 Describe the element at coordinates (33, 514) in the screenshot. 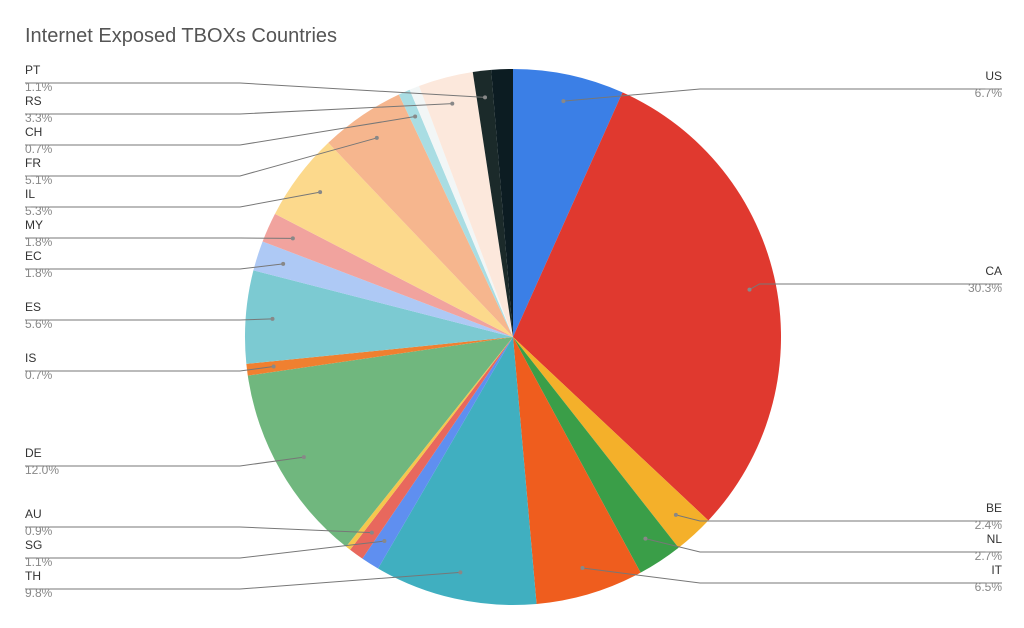

I see `slice-label: AU` at that location.